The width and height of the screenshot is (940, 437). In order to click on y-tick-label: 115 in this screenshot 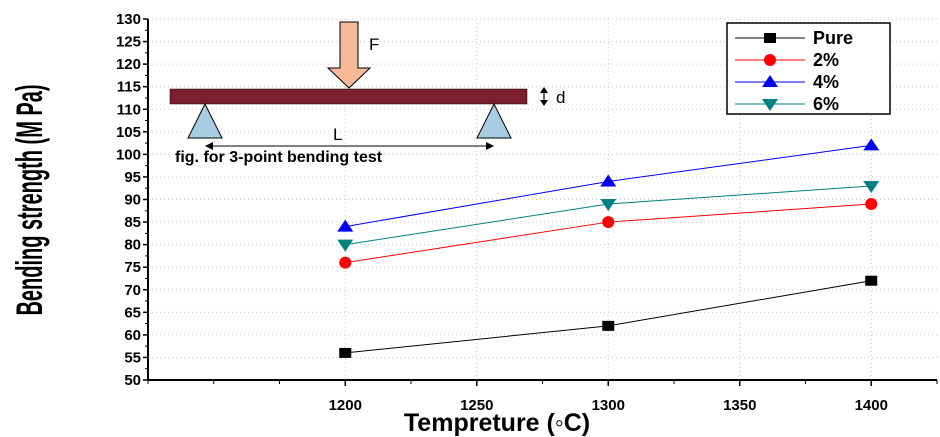, I will do `click(129, 87)`.